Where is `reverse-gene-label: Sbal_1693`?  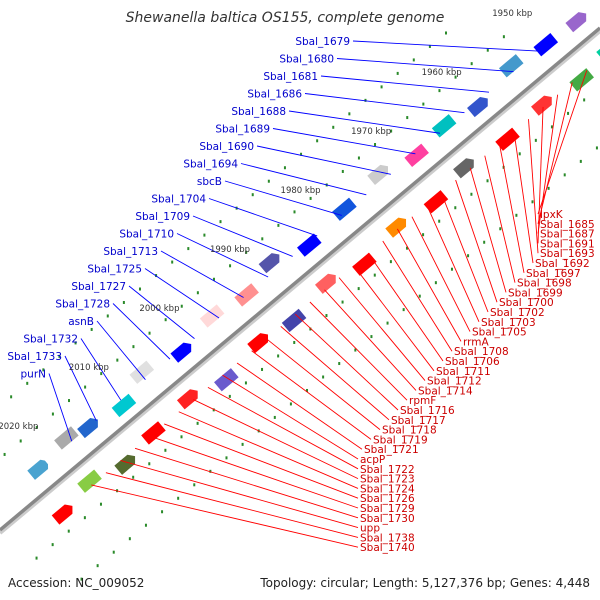 reverse-gene-label: Sbal_1693 is located at coordinates (567, 254).